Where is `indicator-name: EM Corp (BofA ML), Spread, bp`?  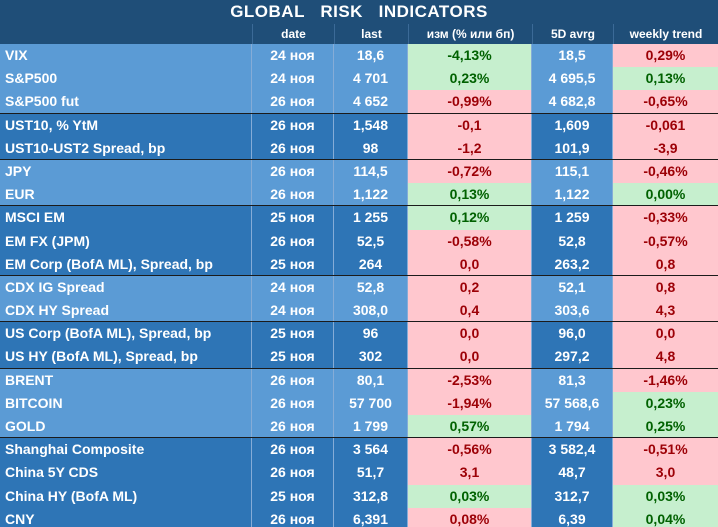
indicator-name: EM Corp (BofA ML), Spread, bp is located at coordinates (126, 263).